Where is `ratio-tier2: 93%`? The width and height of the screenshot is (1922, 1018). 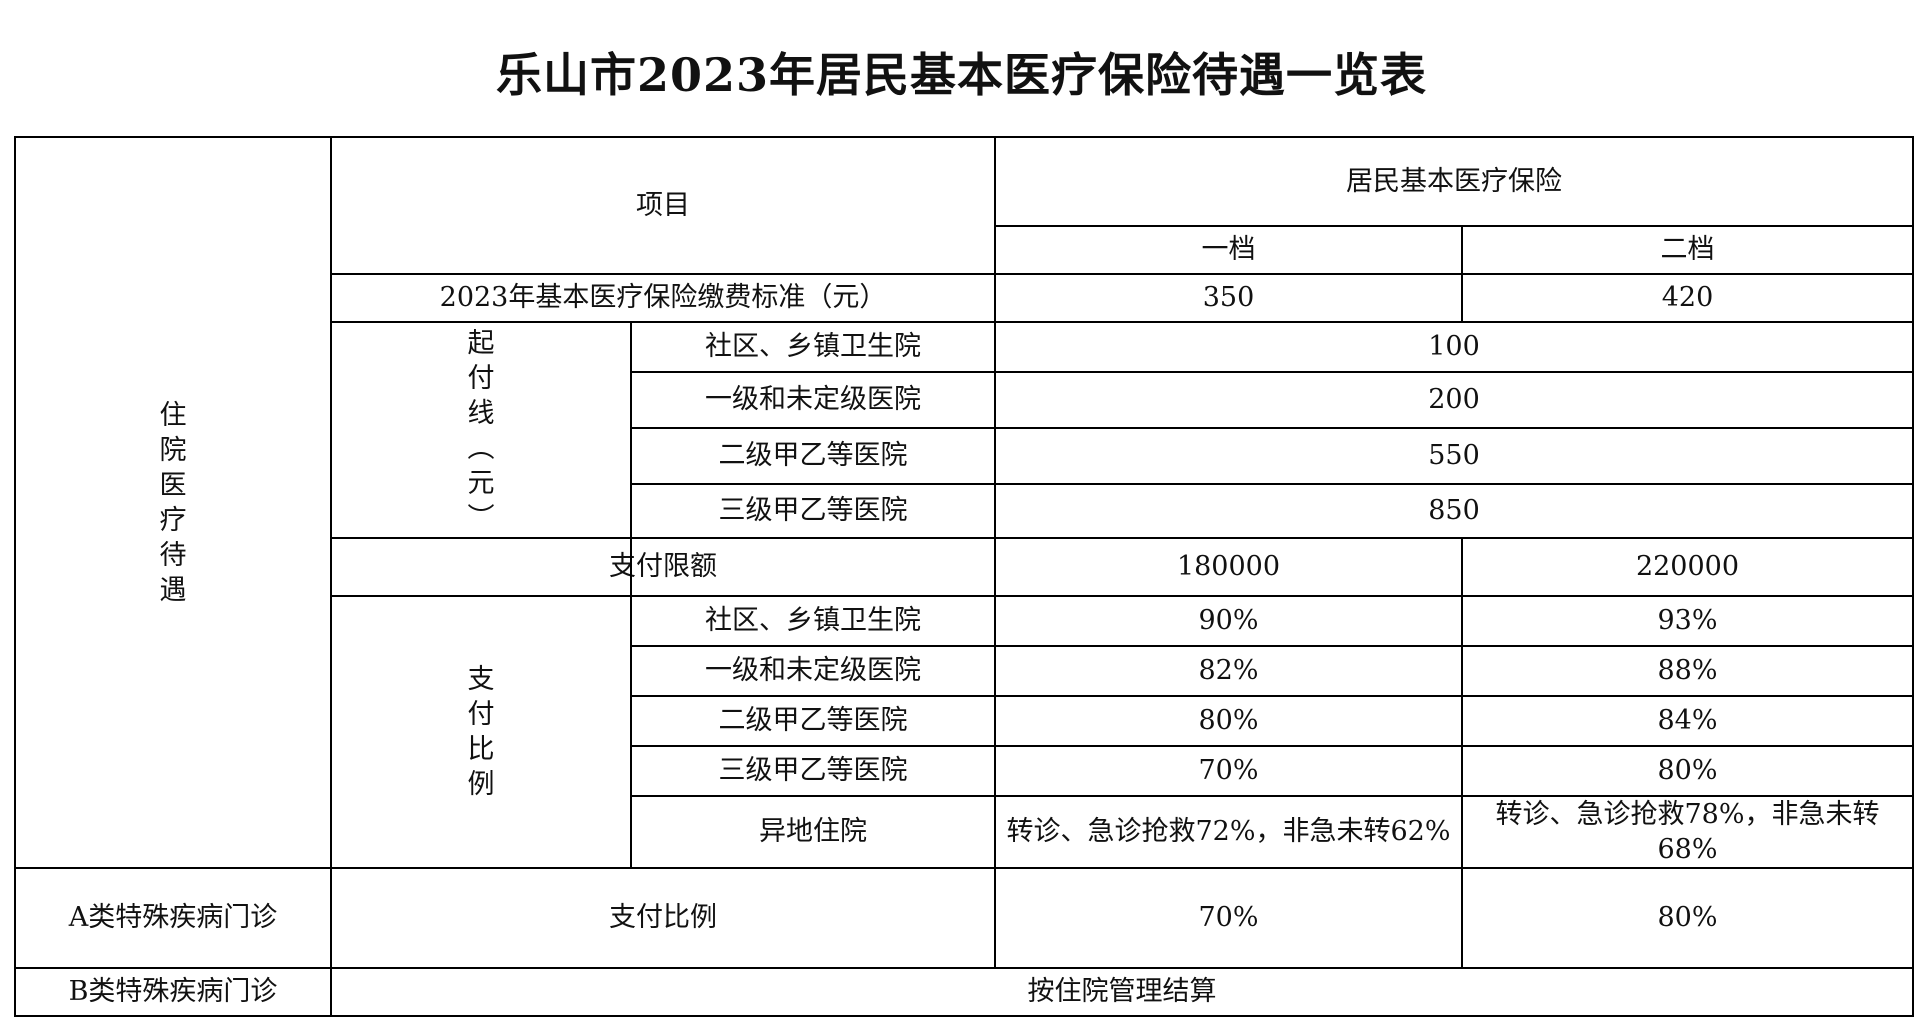 ratio-tier2: 93% is located at coordinates (1687, 620).